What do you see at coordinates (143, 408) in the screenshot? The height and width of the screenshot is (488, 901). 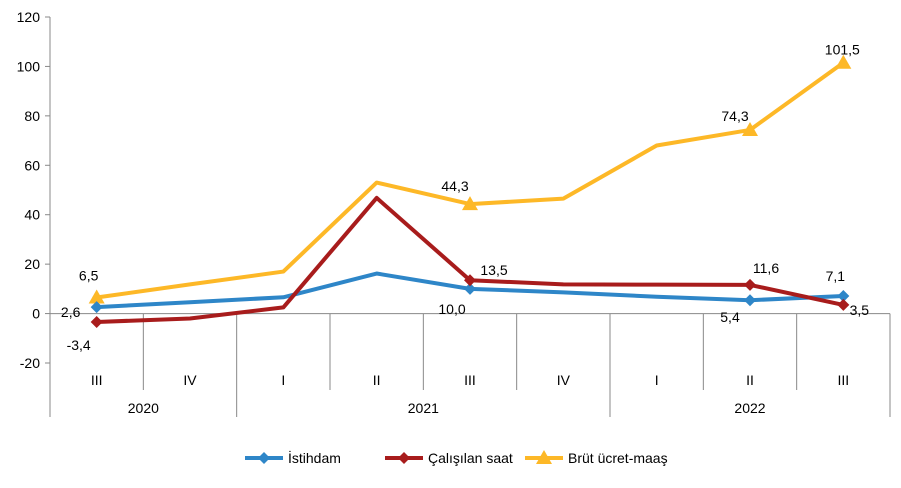 I see `year-label: 2020` at bounding box center [143, 408].